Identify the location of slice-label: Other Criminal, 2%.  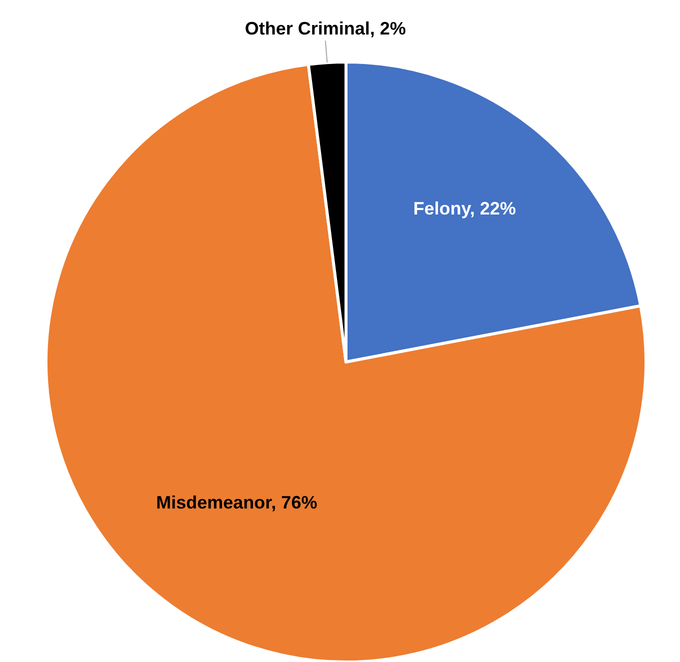
(325, 28).